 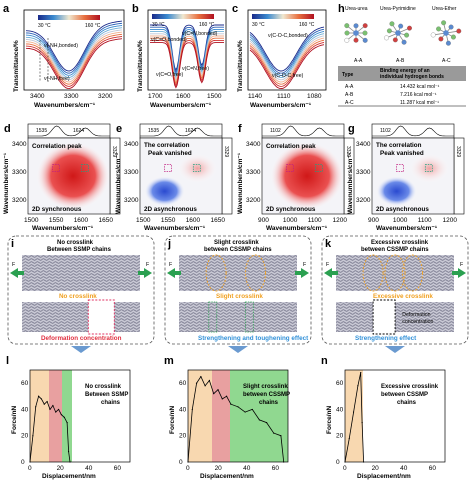 I want to click on x-tick: 0, so click(x=188, y=468).